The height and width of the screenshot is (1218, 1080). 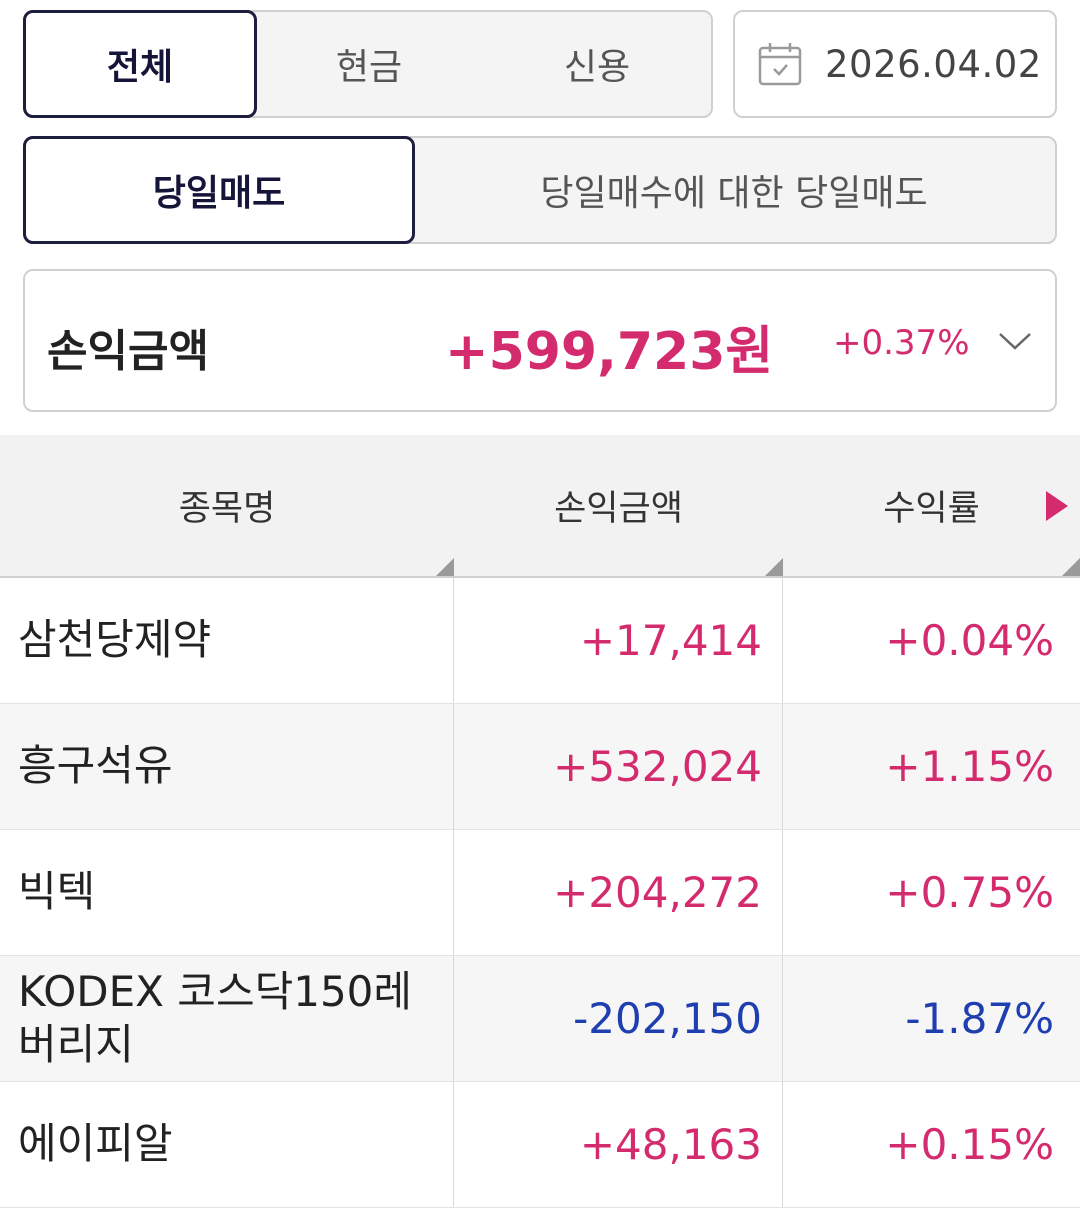 I want to click on stock-name: KODEX 코스닥150레 버리지, so click(x=227, y=1018).